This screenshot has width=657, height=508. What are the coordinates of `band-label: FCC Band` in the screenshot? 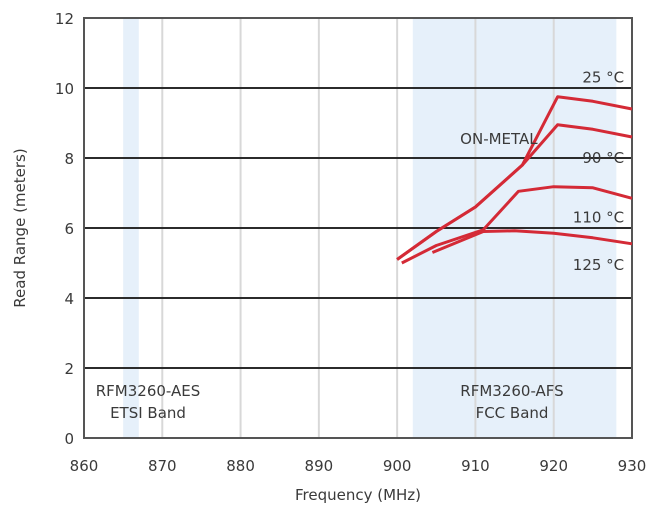 It's located at (512, 413).